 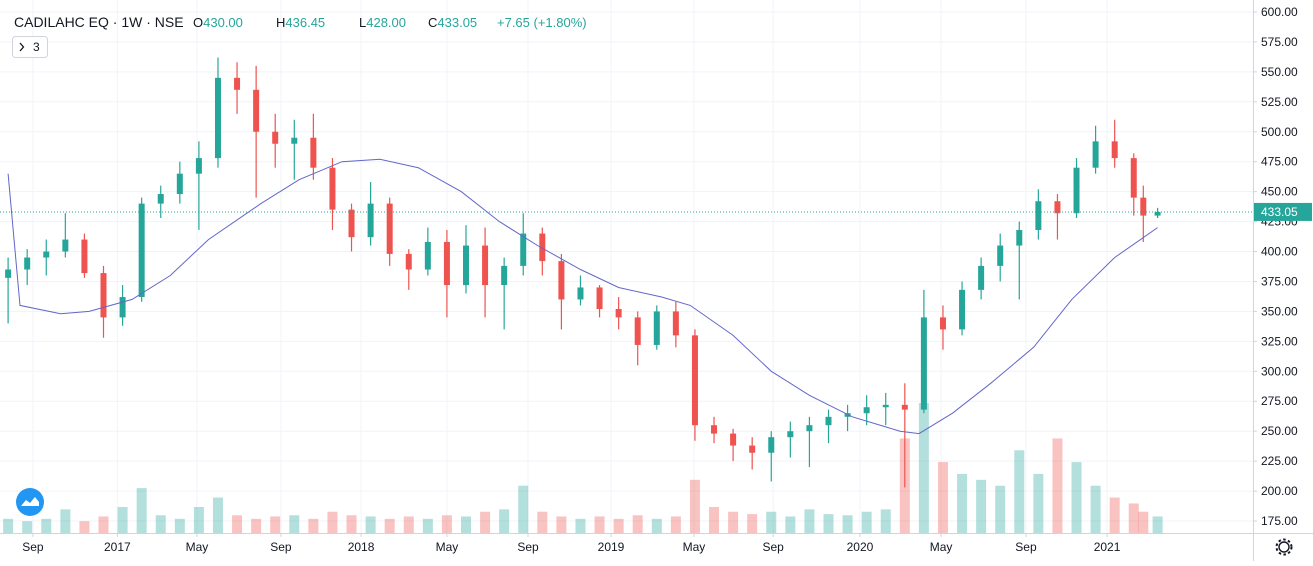 What do you see at coordinates (22, 47) in the screenshot?
I see `chevron` at bounding box center [22, 47].